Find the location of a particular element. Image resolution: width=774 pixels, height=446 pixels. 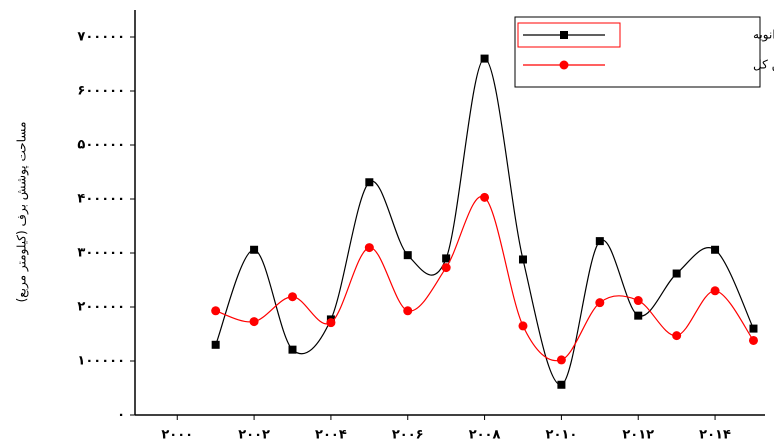

legend-label: مشت روزه‌دوم ماه ژانویه is located at coordinates (763, 35).